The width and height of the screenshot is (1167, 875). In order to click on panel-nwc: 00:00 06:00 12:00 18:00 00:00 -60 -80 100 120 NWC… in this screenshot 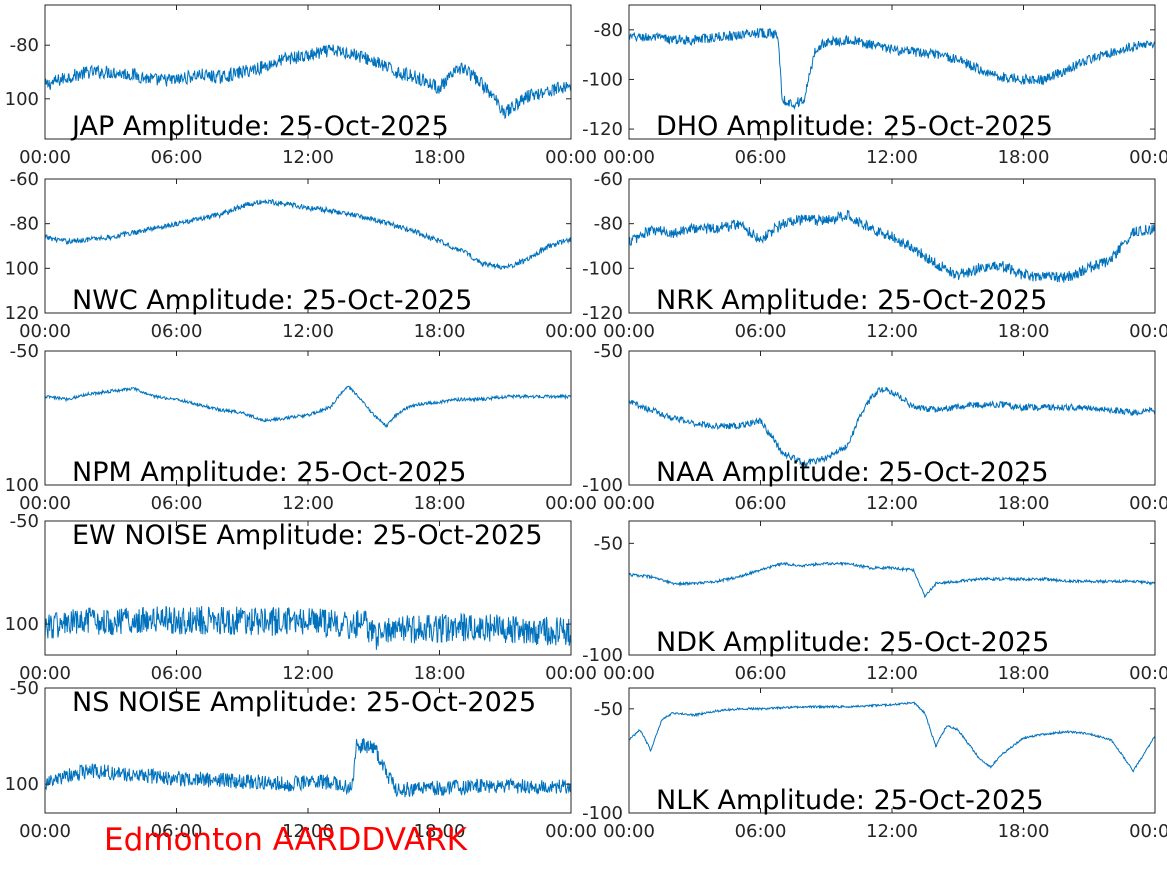, I will do `click(301, 255)`.